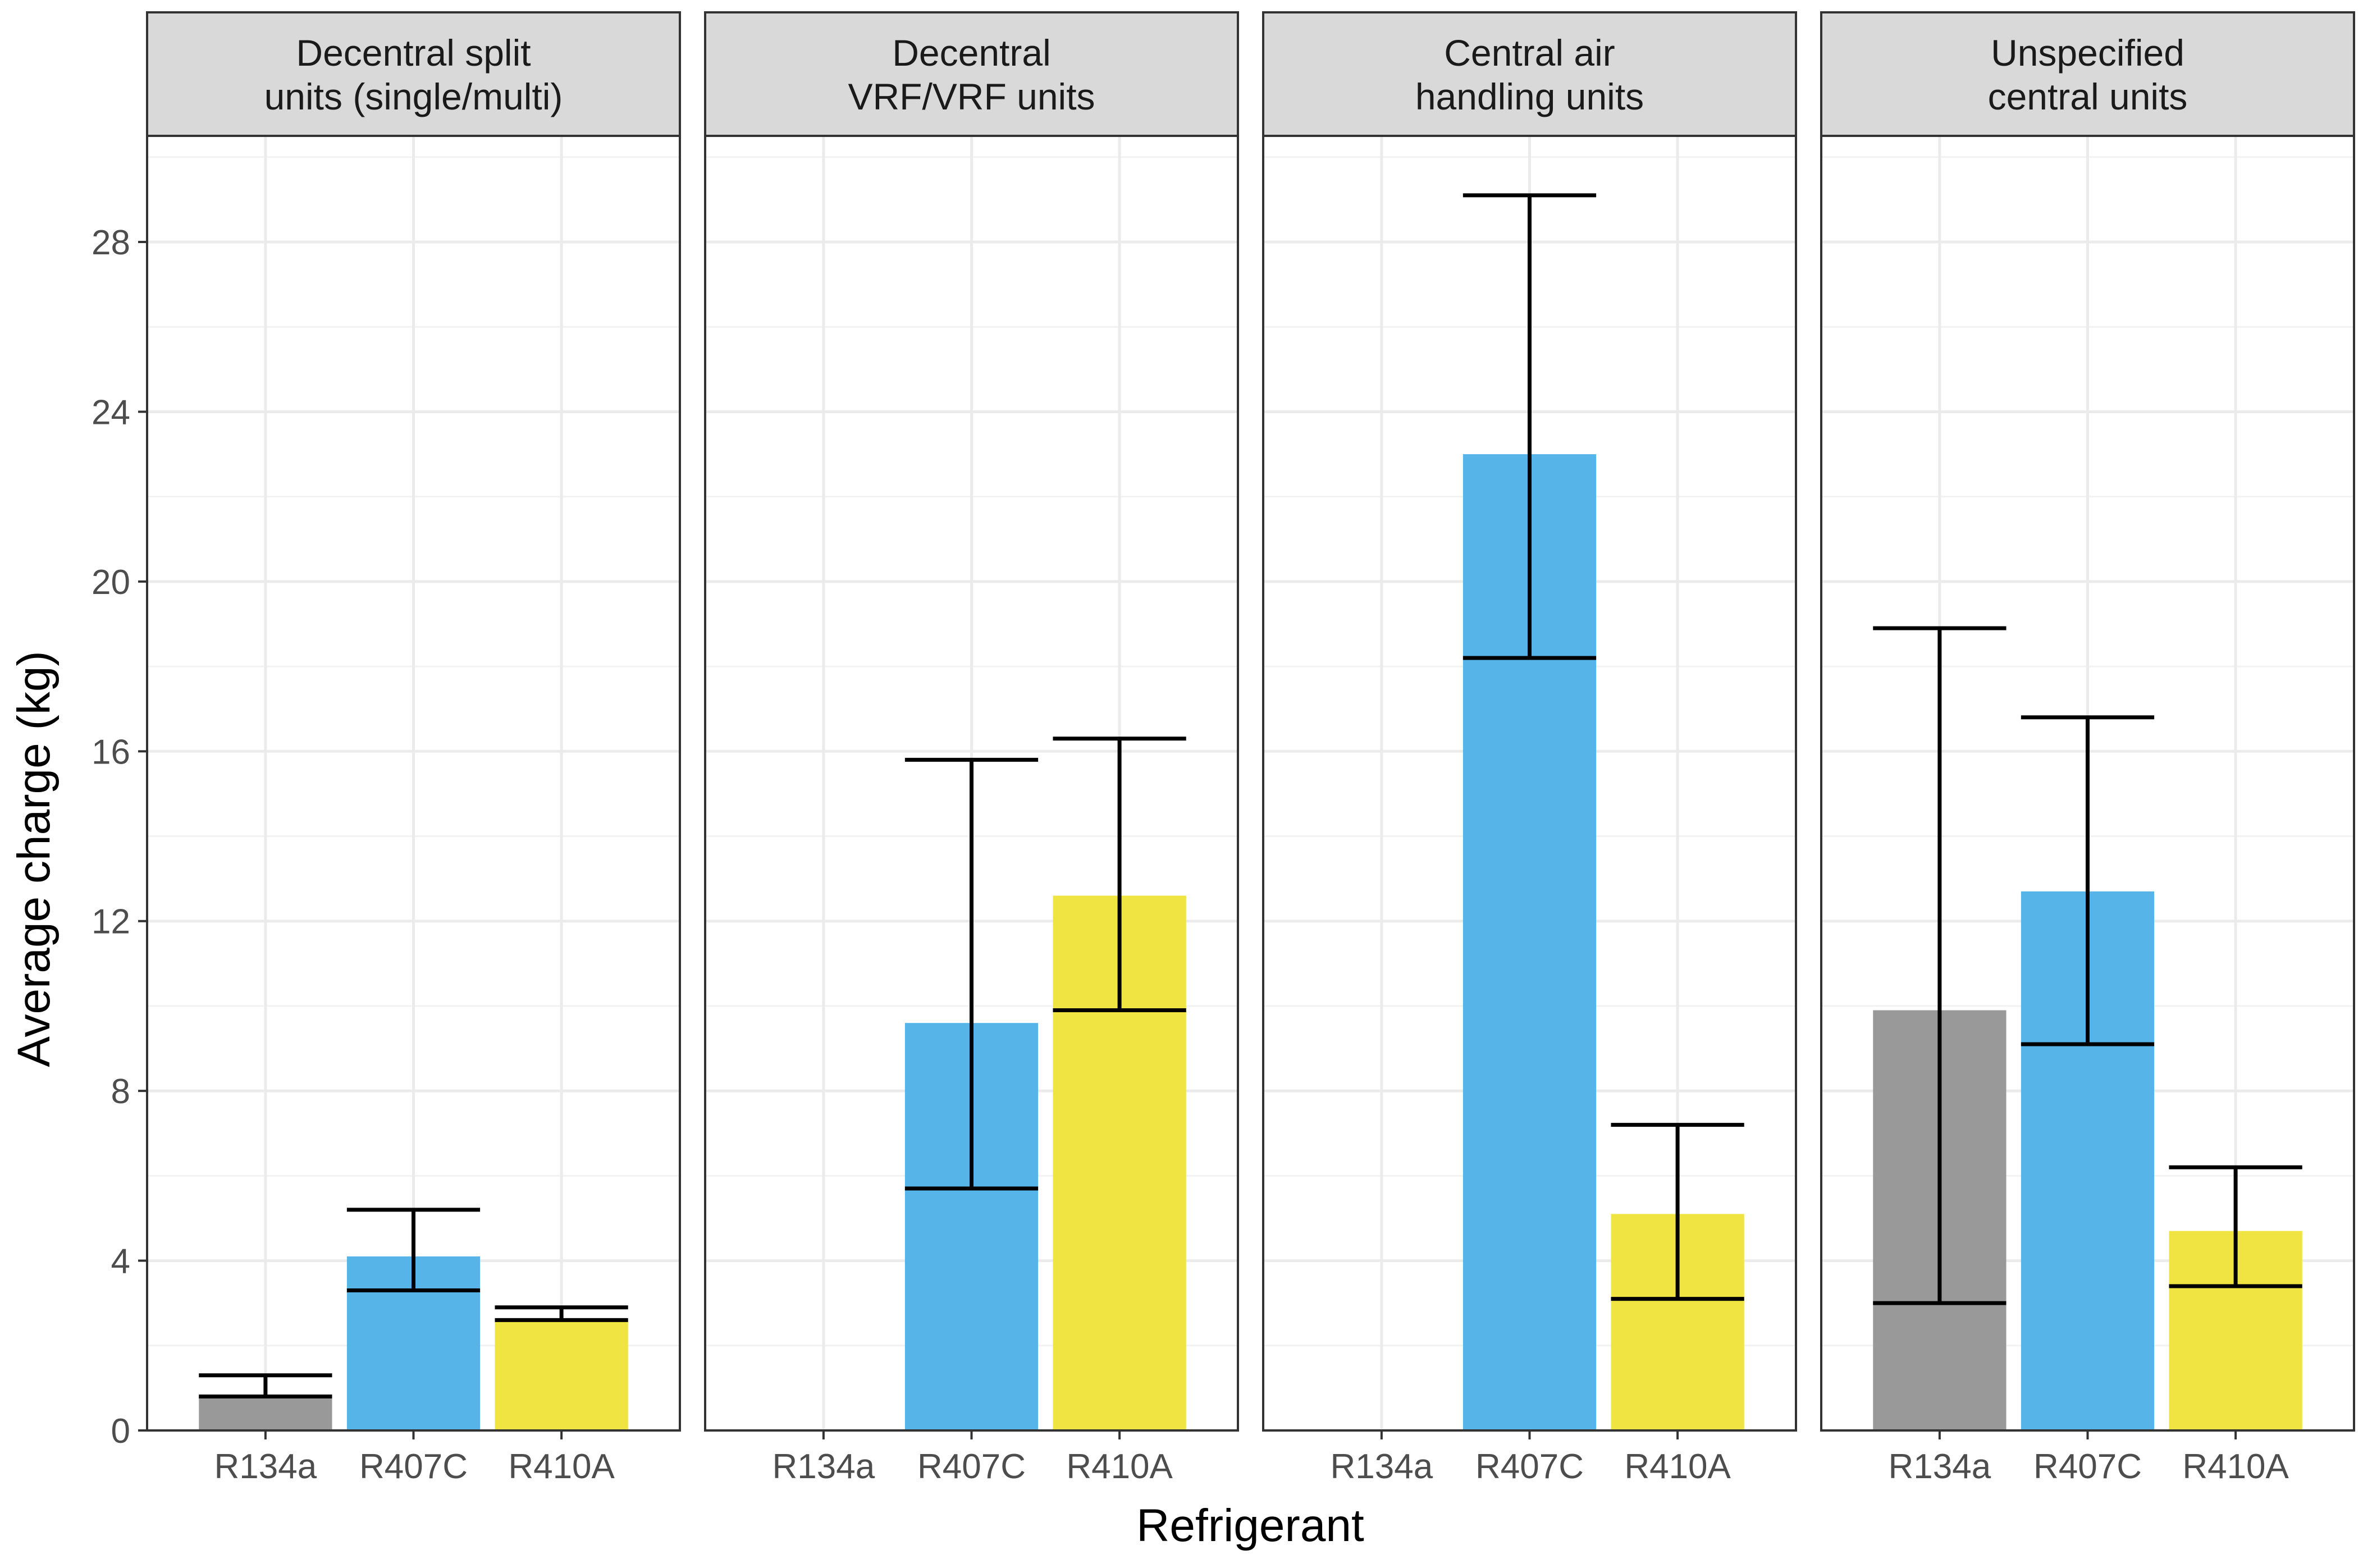 The width and height of the screenshot is (2363, 1568). Describe the element at coordinates (2088, 53) in the screenshot. I see `facet-strip-label: Unspecified` at that location.